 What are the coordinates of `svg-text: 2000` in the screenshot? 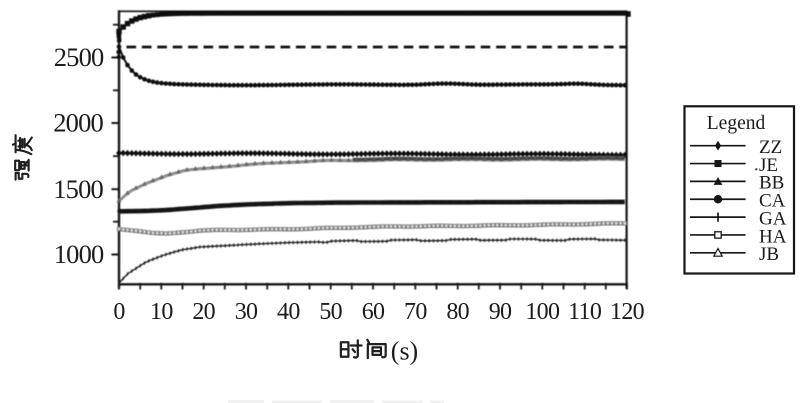 It's located at (78, 123).